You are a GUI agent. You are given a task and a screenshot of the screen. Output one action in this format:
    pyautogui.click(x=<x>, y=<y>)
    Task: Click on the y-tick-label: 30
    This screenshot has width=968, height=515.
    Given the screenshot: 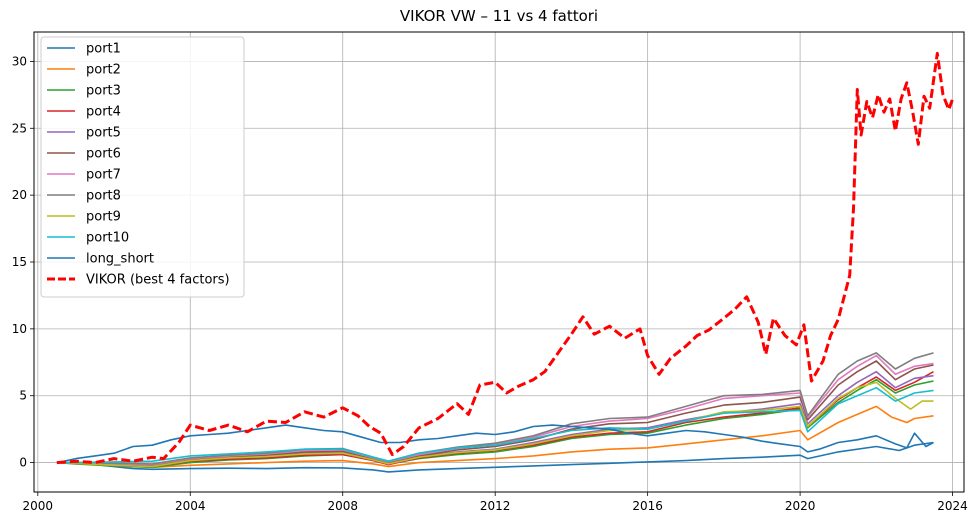 What is the action you would take?
    pyautogui.click(x=19, y=61)
    